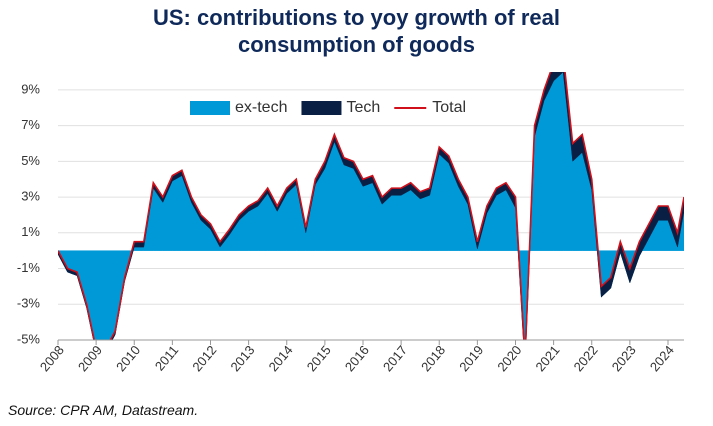  Describe the element at coordinates (29, 338) in the screenshot. I see `y-tick-label: -5%` at that location.